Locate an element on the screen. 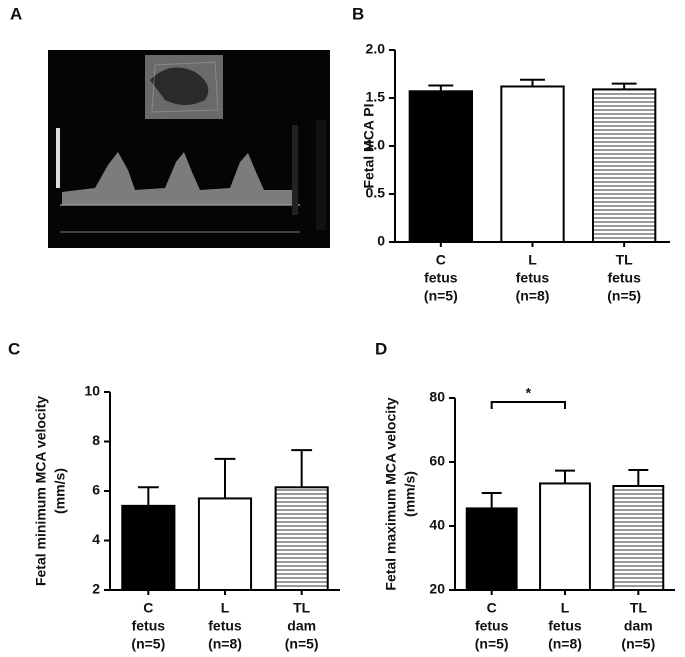 This screenshot has width=685, height=657. y-axis-label: Fetal minimum MCA velocity is located at coordinates (41, 491).